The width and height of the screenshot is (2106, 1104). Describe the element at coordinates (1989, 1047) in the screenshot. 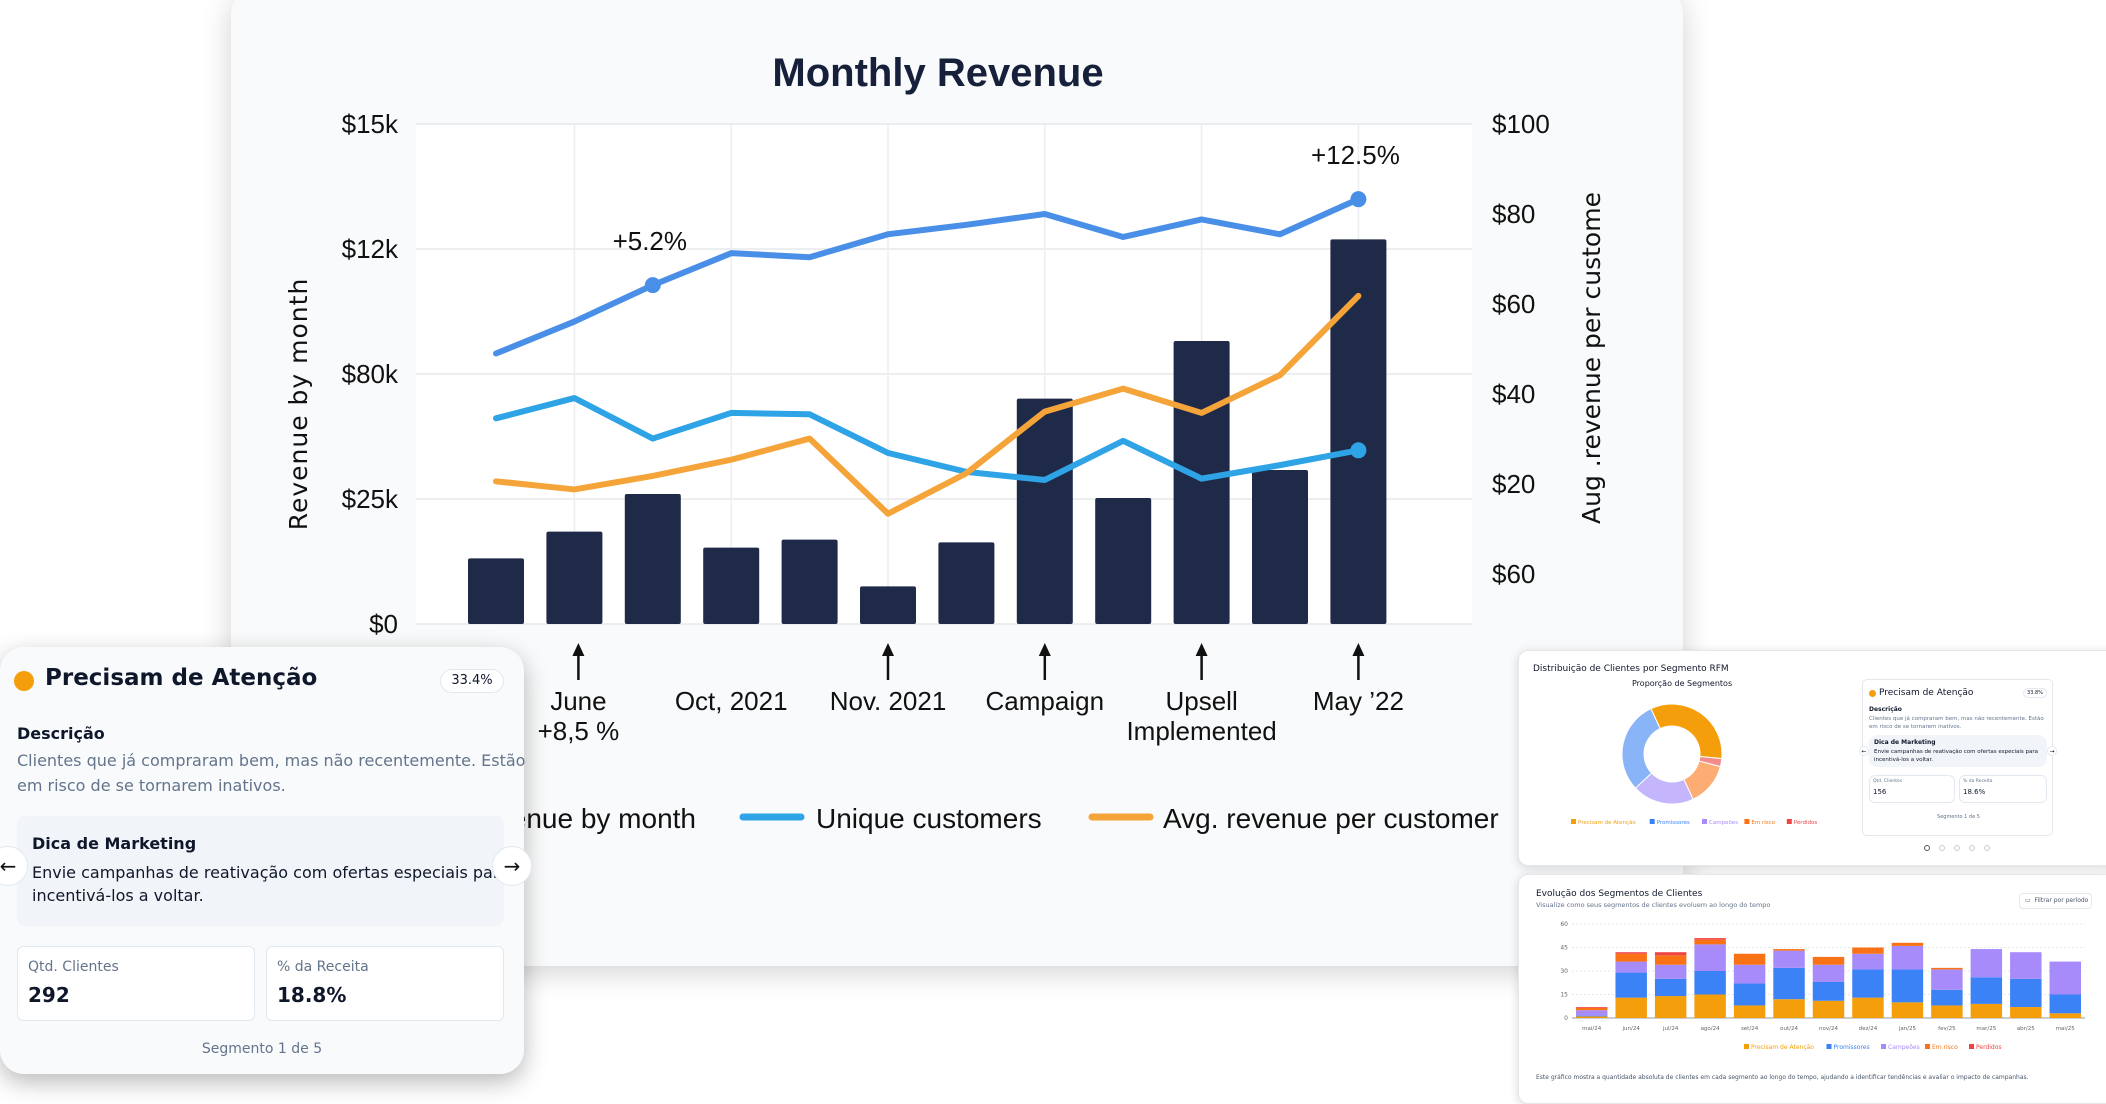

I see `legend-label: Perdidos` at that location.